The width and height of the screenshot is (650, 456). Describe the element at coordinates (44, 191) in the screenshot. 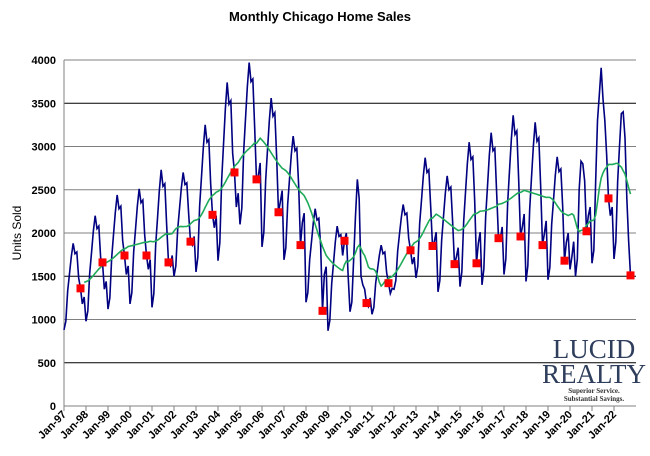

I see `y-tick-label: 2500` at that location.